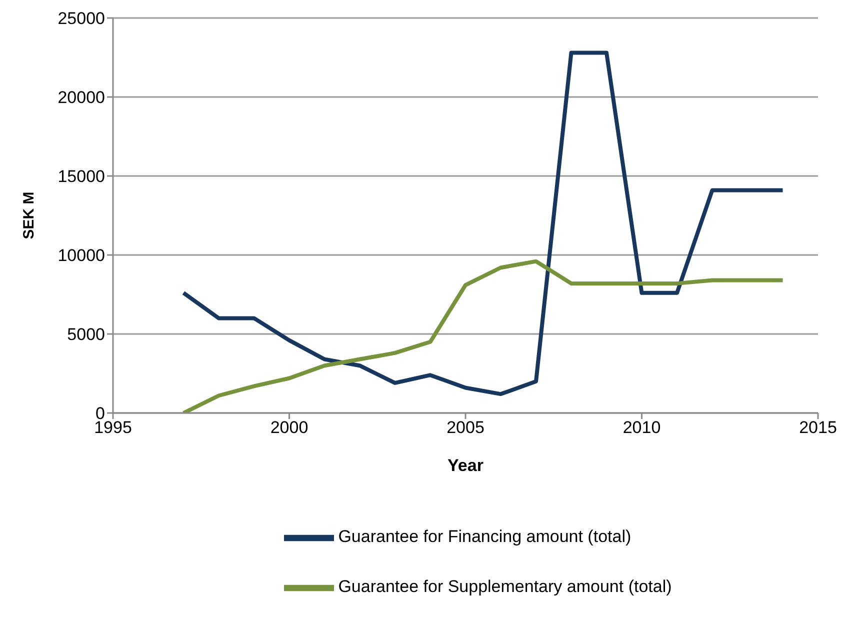  Describe the element at coordinates (113, 428) in the screenshot. I see `x-tick-label: 1995` at that location.